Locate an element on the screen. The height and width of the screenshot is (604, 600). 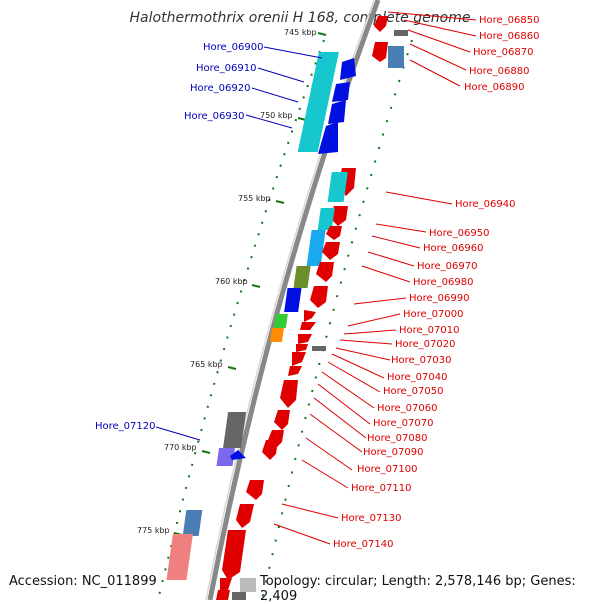
tick-label: 755 kbp is located at coordinates (254, 198).